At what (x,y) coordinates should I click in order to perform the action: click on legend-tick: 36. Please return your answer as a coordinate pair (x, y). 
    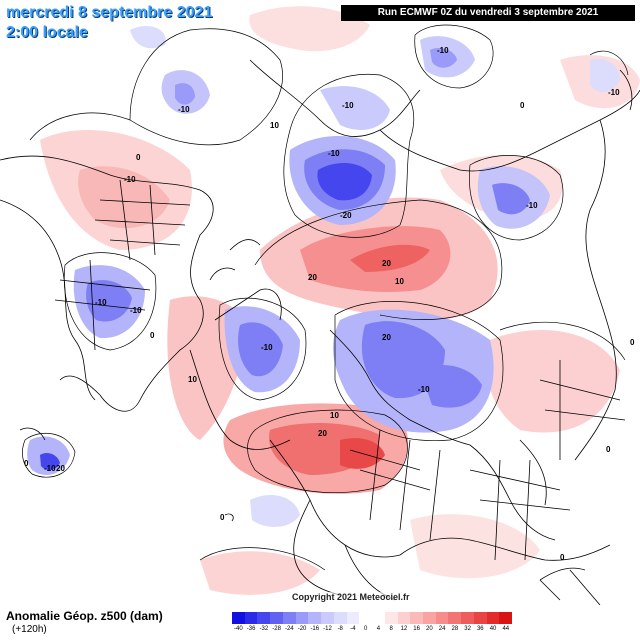
    Looking at the image, I should click on (480, 629).